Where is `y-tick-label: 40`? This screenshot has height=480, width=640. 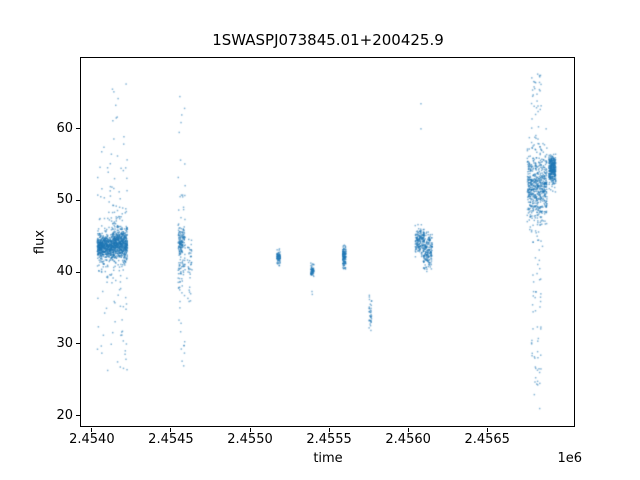
y-tick-label: 40 is located at coordinates (64, 272).